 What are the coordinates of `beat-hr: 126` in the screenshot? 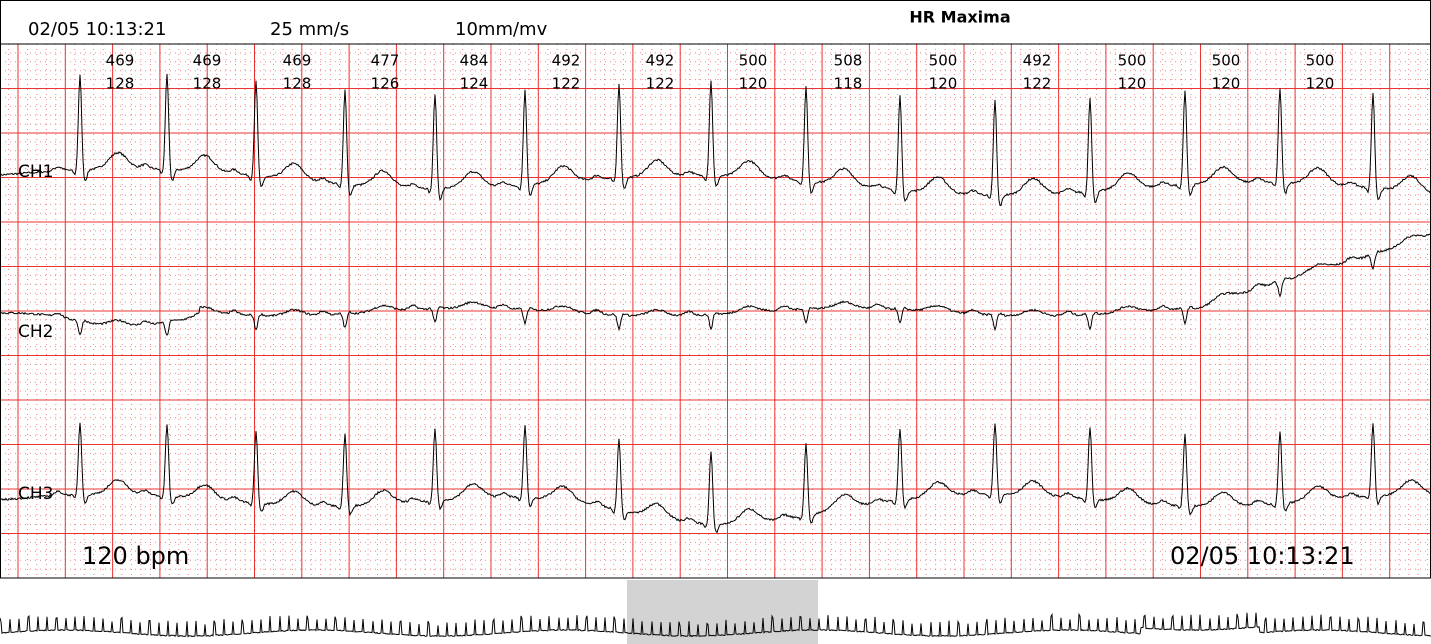 It's located at (385, 84).